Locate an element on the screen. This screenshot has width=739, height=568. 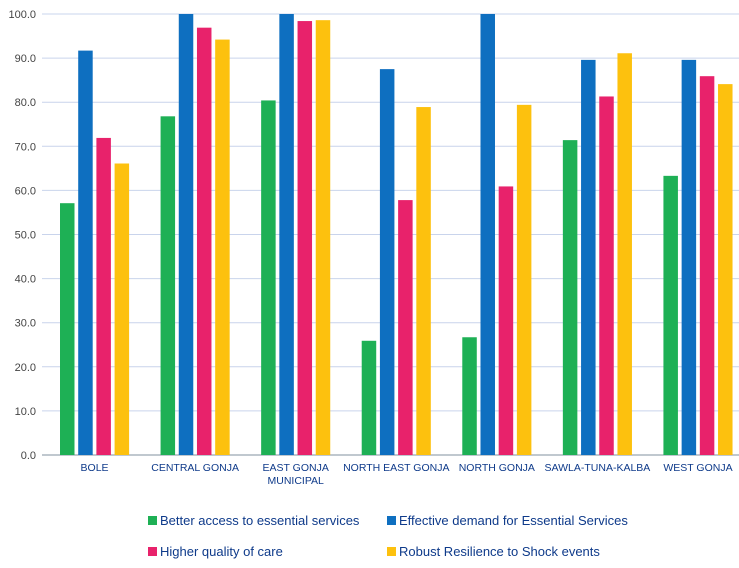
y-tick-label: 100.0 is located at coordinates (22, 15).